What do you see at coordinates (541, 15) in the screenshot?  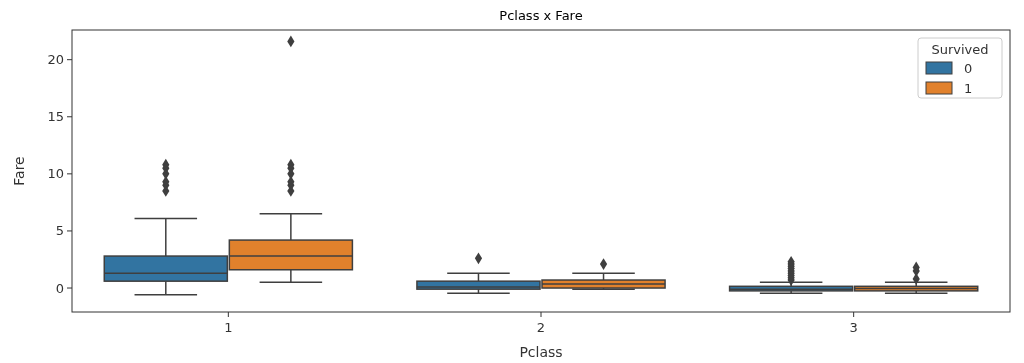 I see `chart-title: Pclass x Fare` at bounding box center [541, 15].